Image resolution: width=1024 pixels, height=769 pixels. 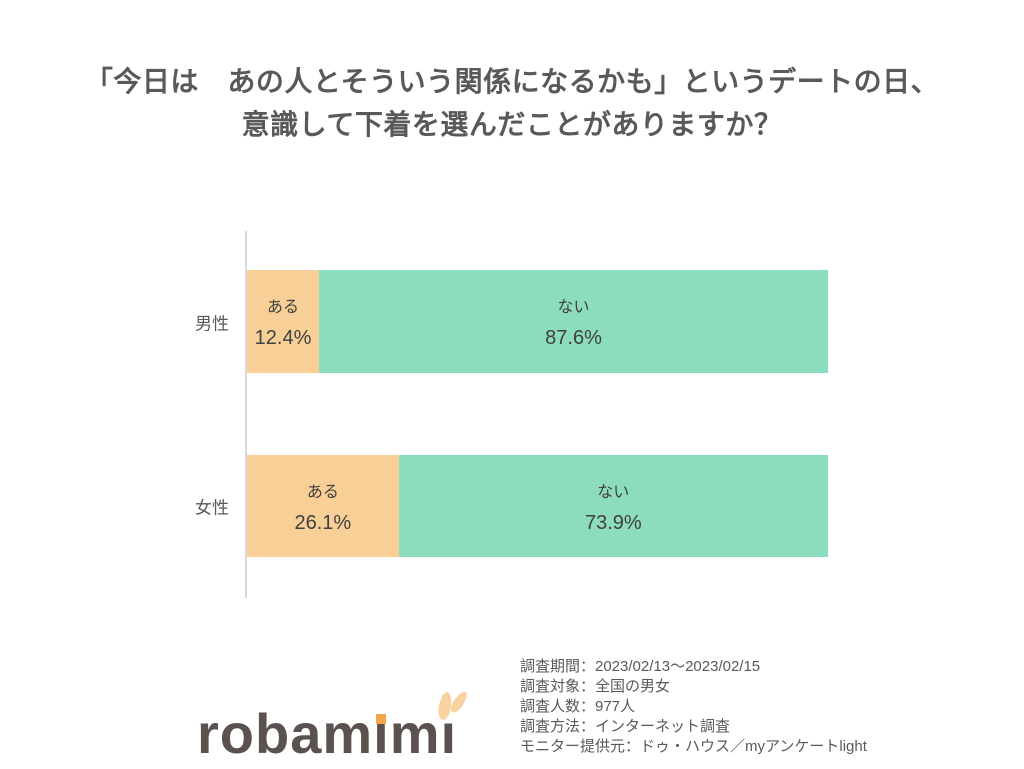 I want to click on logo-orange-dot-icon, so click(x=381, y=719).